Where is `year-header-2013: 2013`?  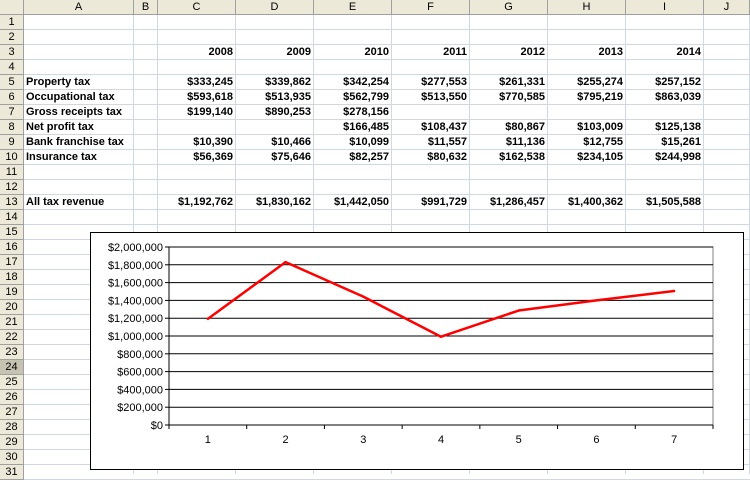
year-header-2013: 2013 is located at coordinates (610, 52).